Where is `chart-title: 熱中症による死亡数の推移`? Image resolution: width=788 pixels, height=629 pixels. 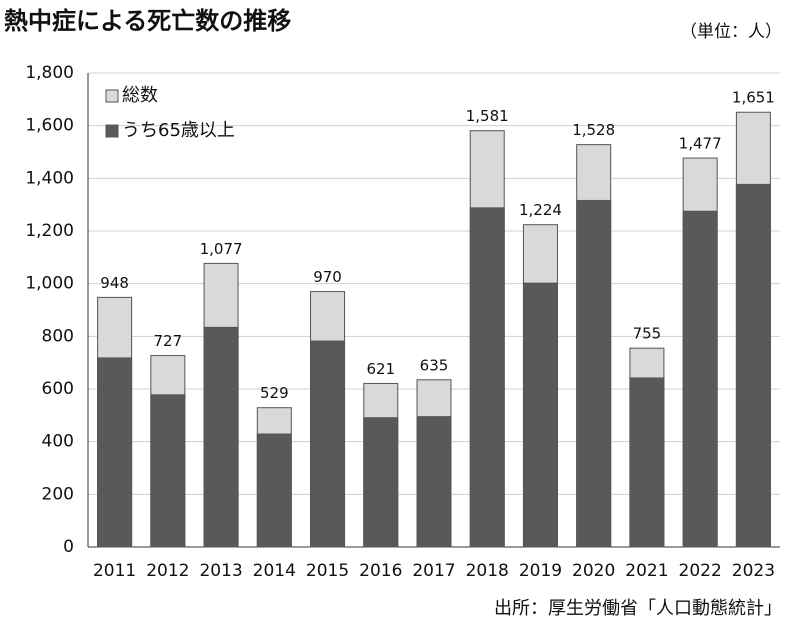 chart-title: 熱中症による死亡数の推移 is located at coordinates (147, 21).